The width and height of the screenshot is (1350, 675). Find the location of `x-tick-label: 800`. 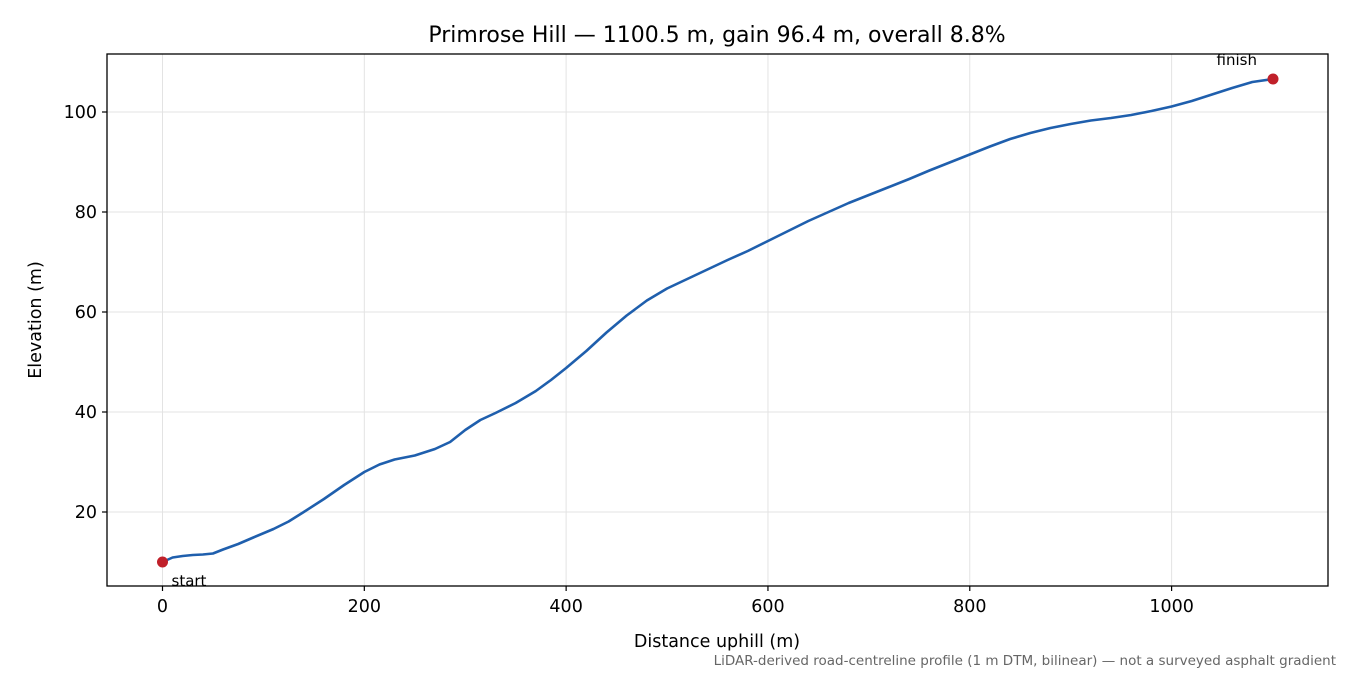

x-tick-label: 800 is located at coordinates (969, 607).